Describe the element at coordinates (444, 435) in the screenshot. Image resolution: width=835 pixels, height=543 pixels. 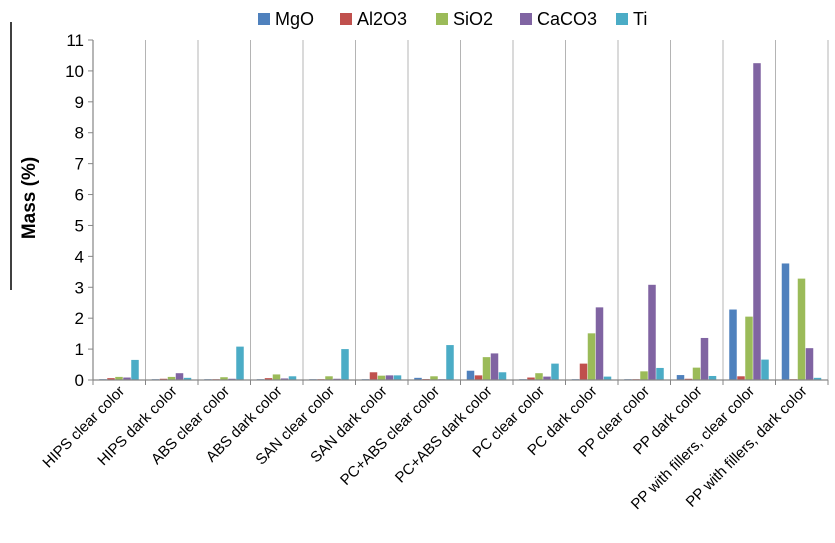
I see `x-tick-label: PC+ABS dark color` at that location.